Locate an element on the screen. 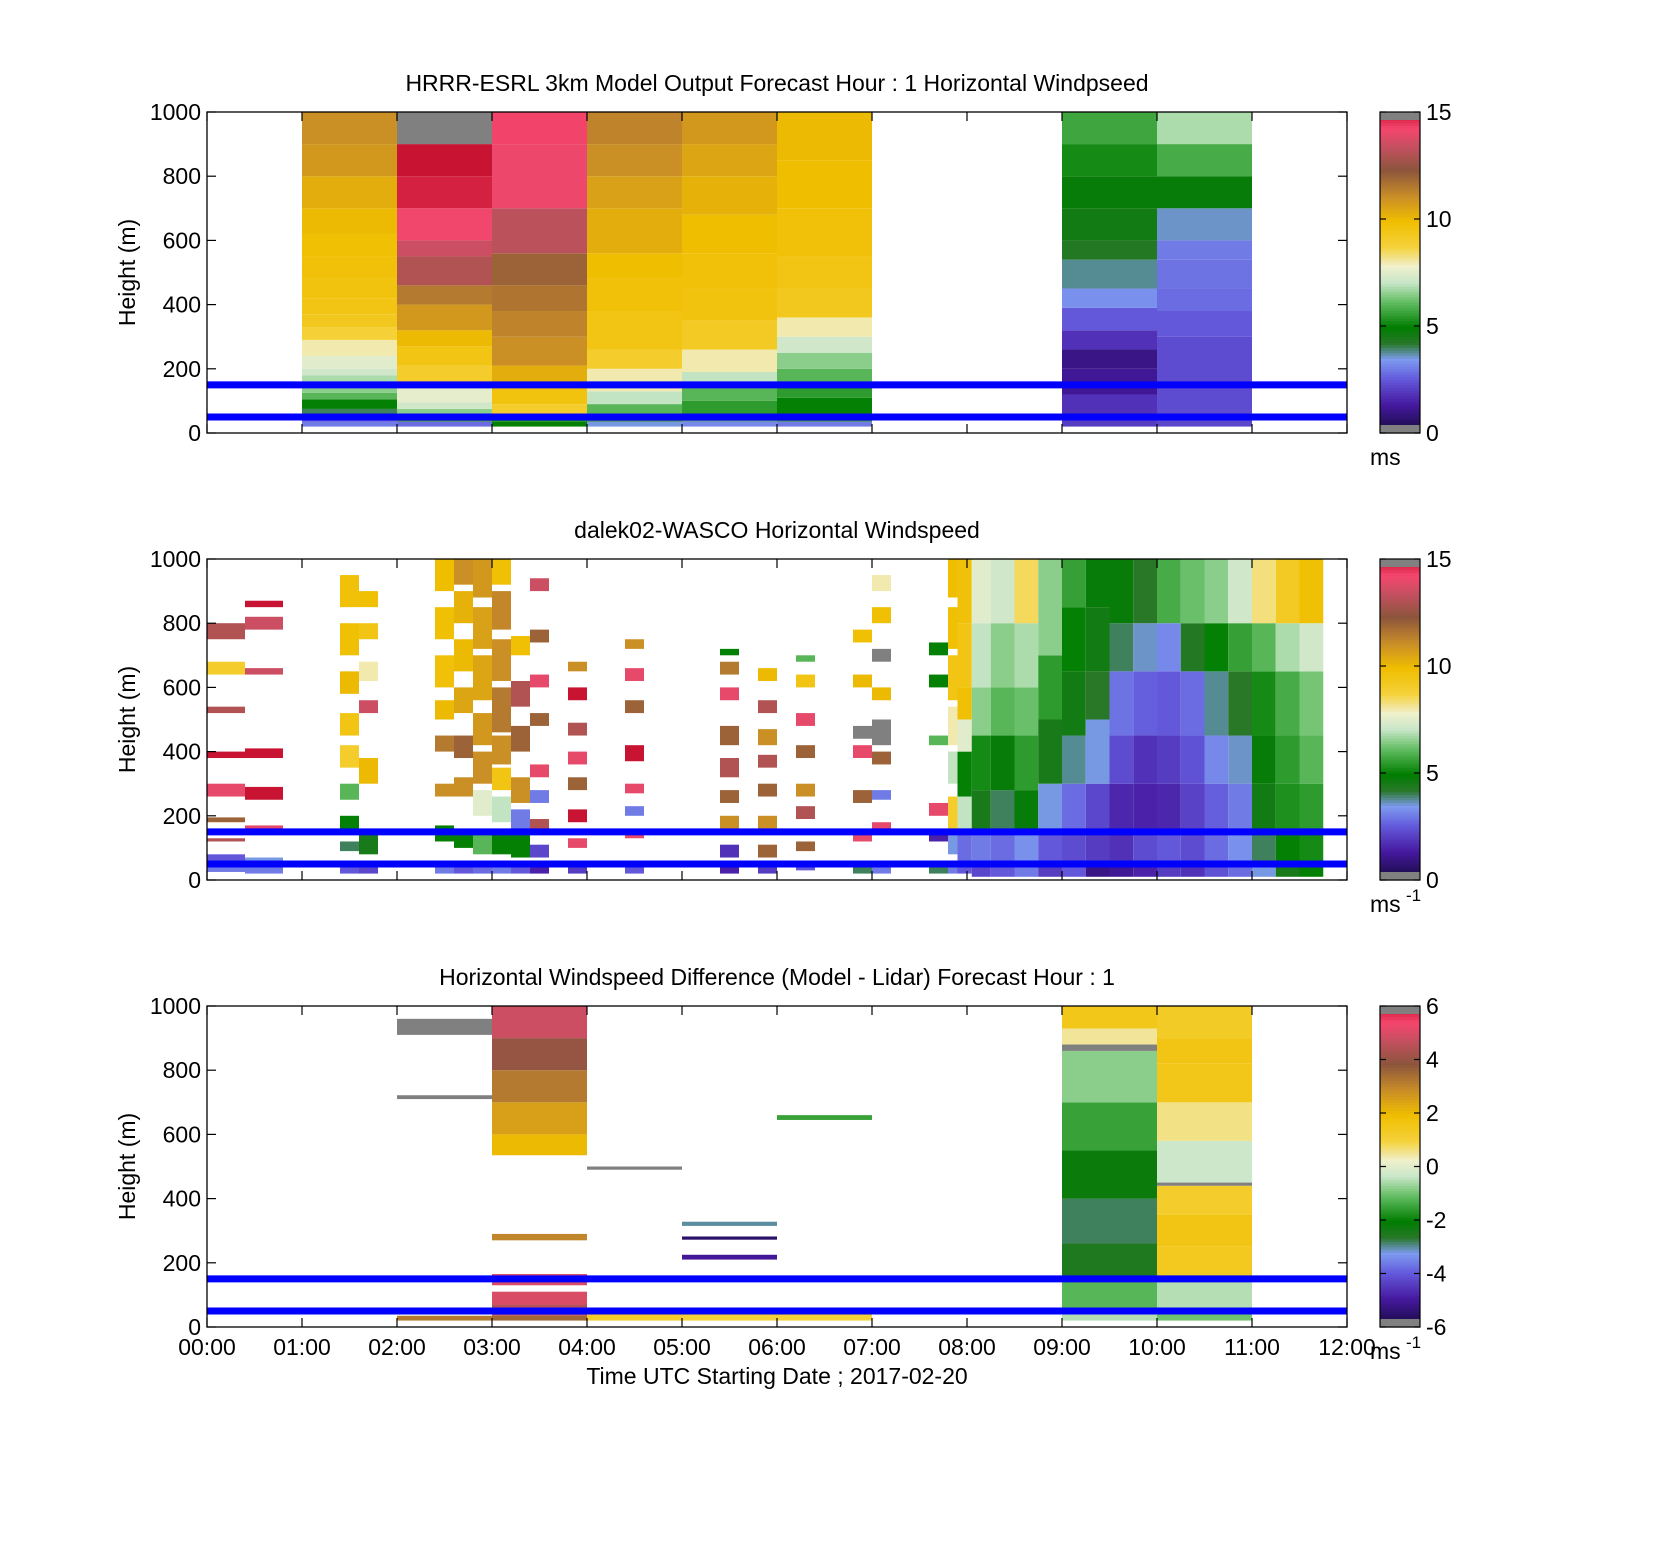 This screenshot has width=1680, height=1561. colorbar-tick-label: 0 is located at coordinates (1432, 1167).